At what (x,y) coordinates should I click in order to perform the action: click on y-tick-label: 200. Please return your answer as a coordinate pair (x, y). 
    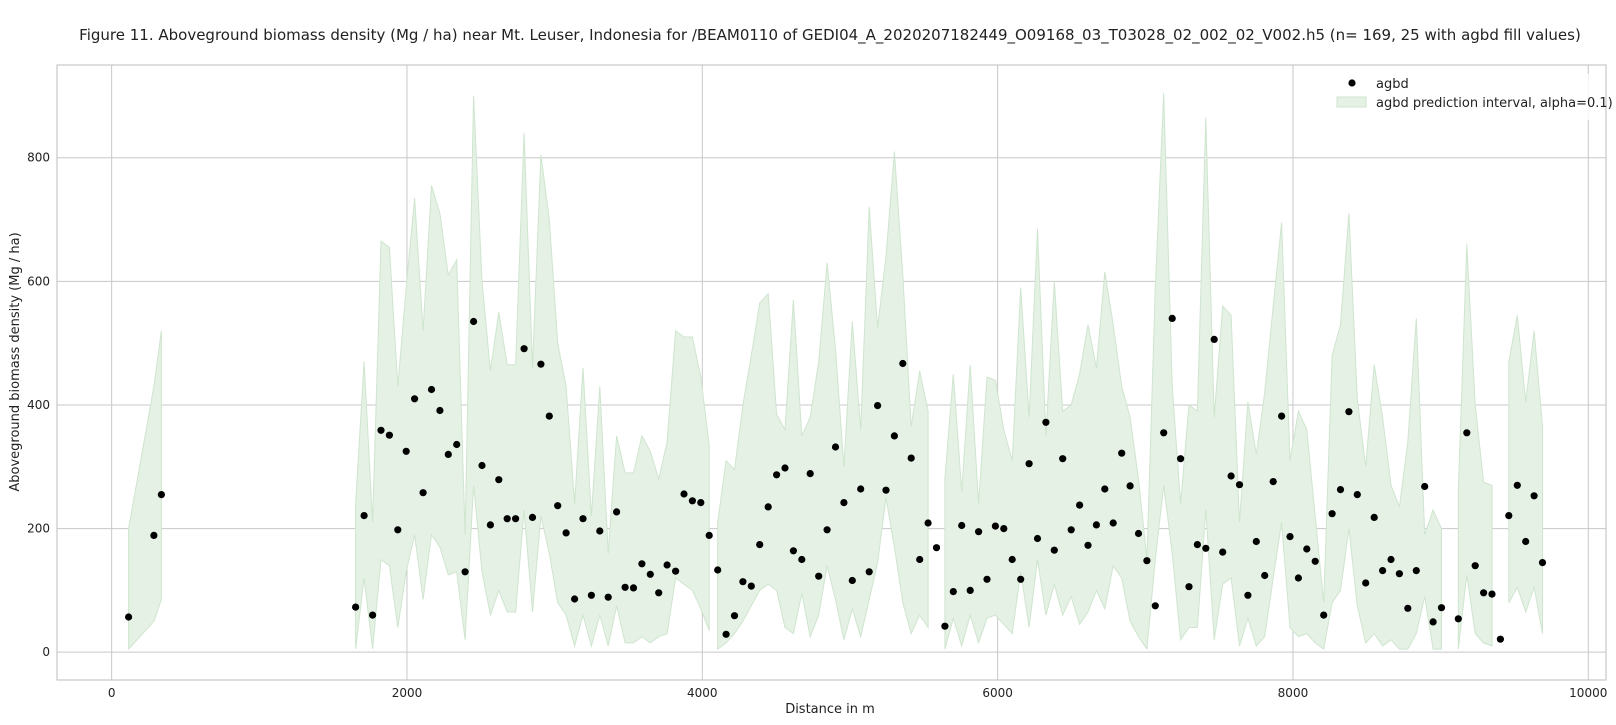
    Looking at the image, I should click on (38, 529).